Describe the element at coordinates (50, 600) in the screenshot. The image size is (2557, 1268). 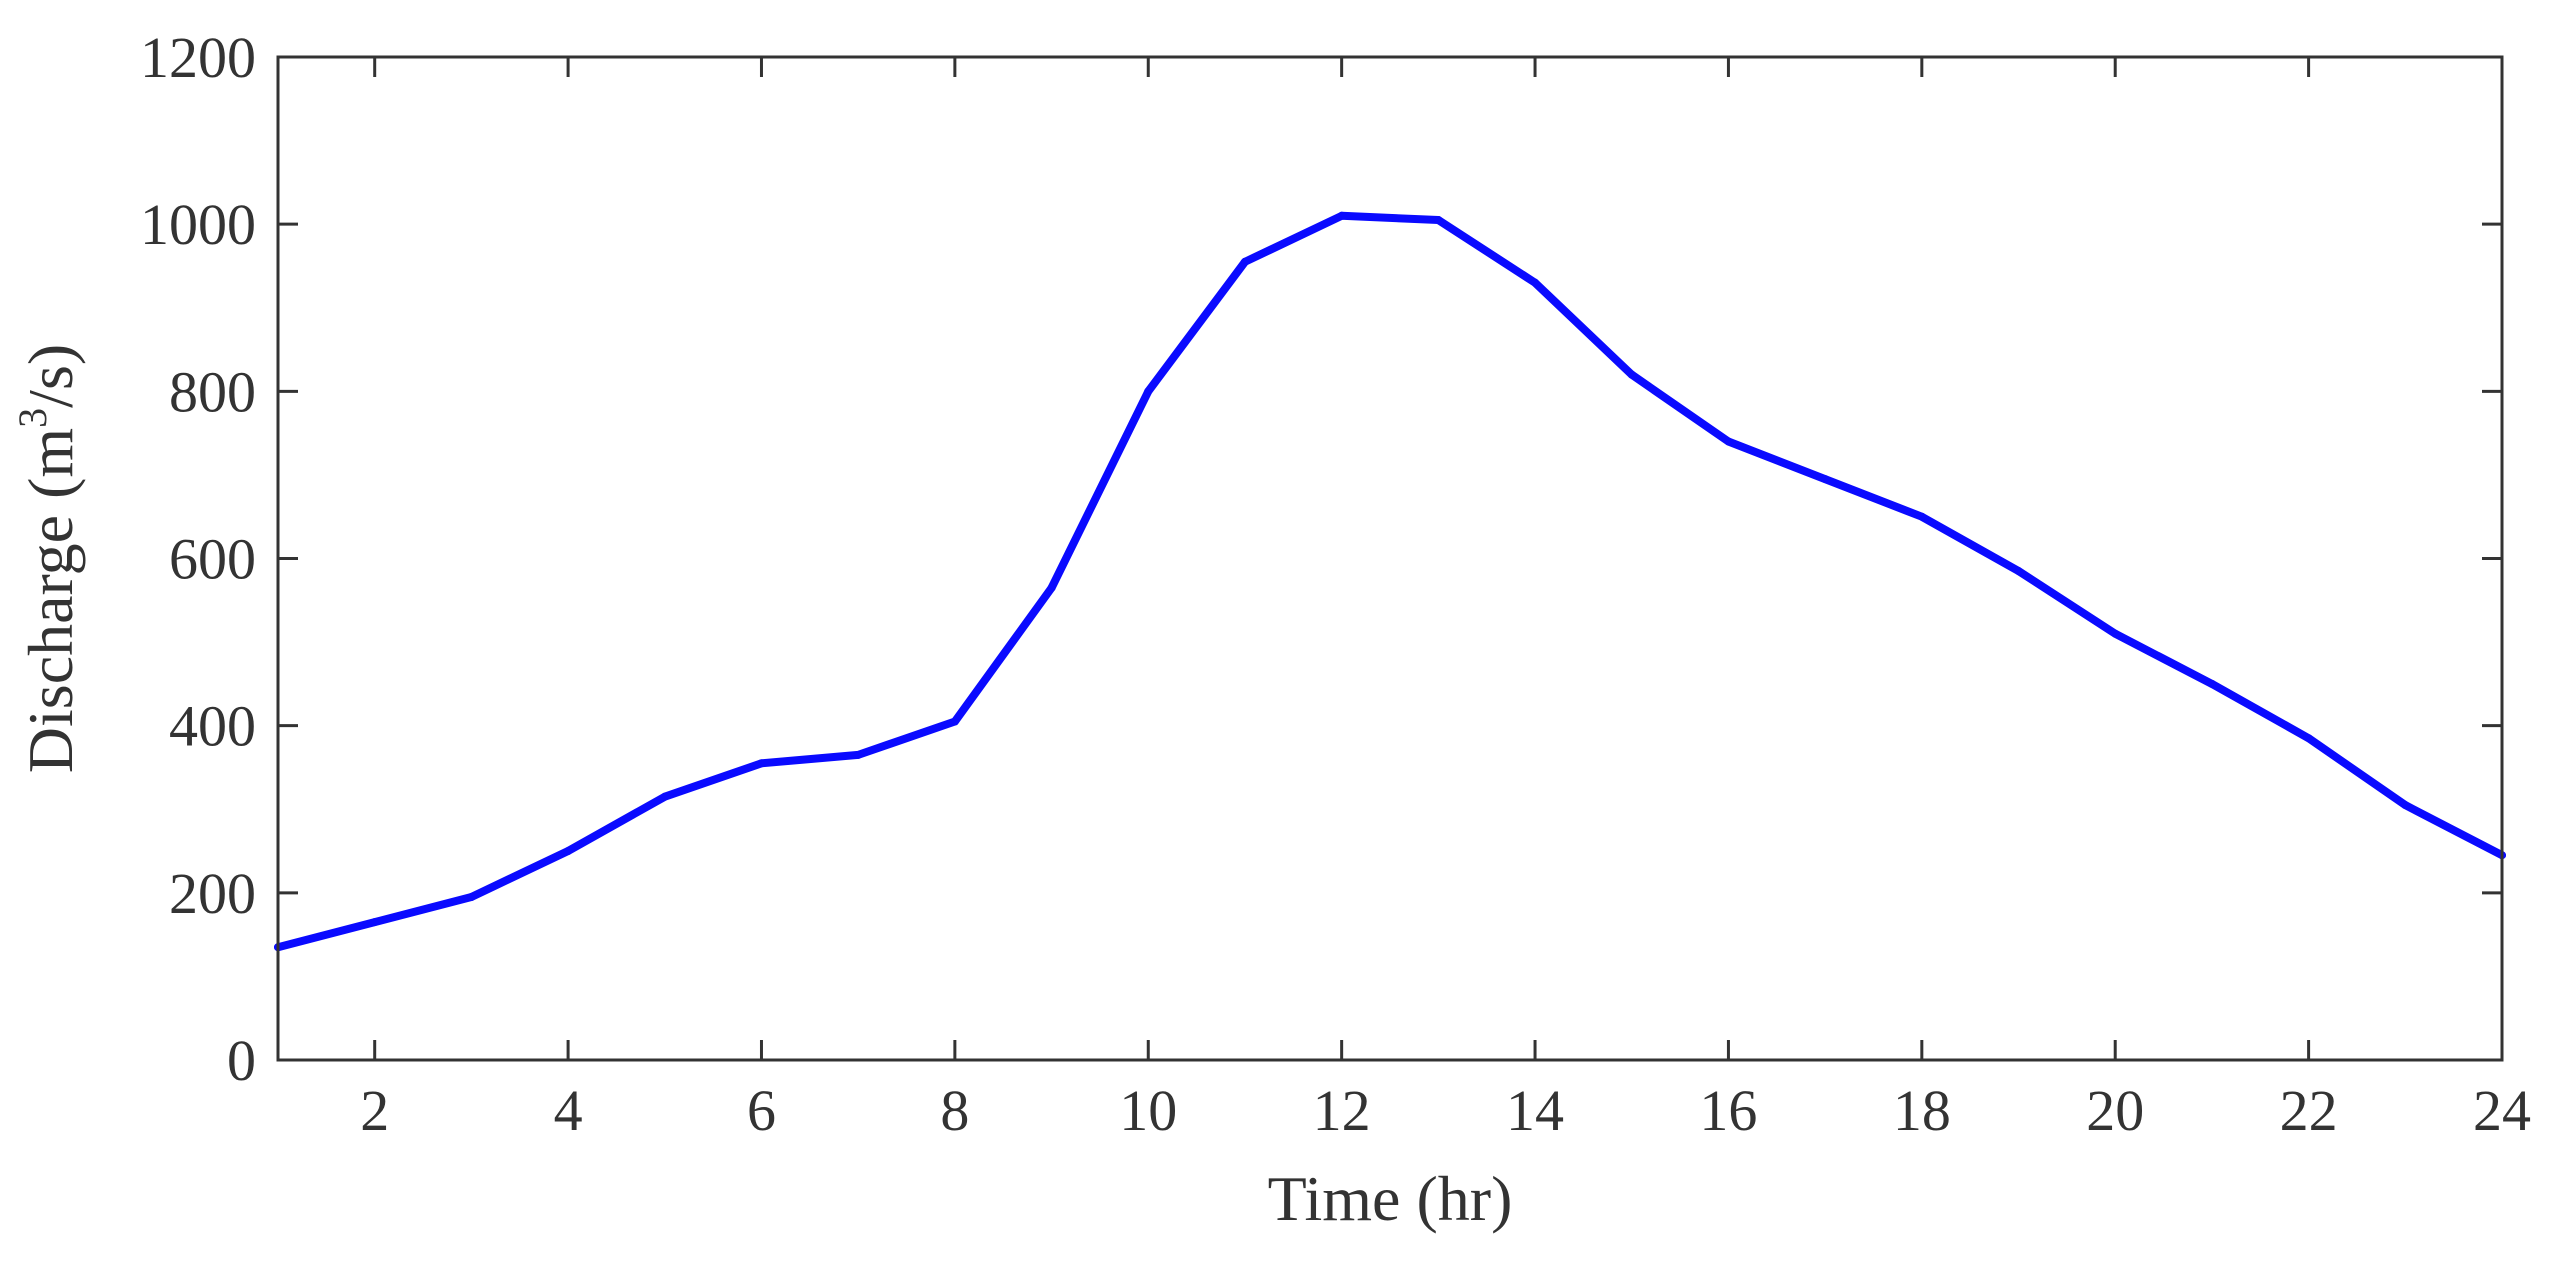
I see `y-axis-title-prefix: Discharge (m` at that location.